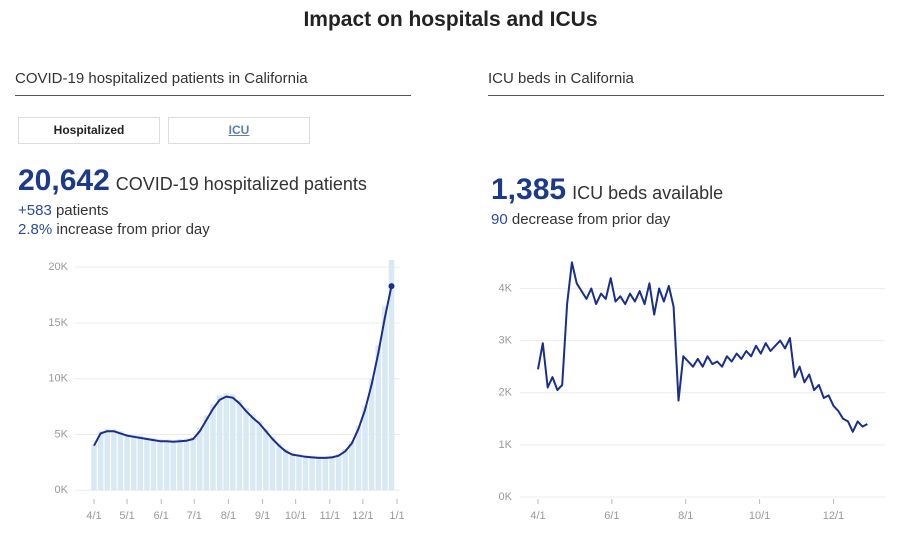  I want to click on stat-row: 1,385 ICU beds available, so click(607, 190).